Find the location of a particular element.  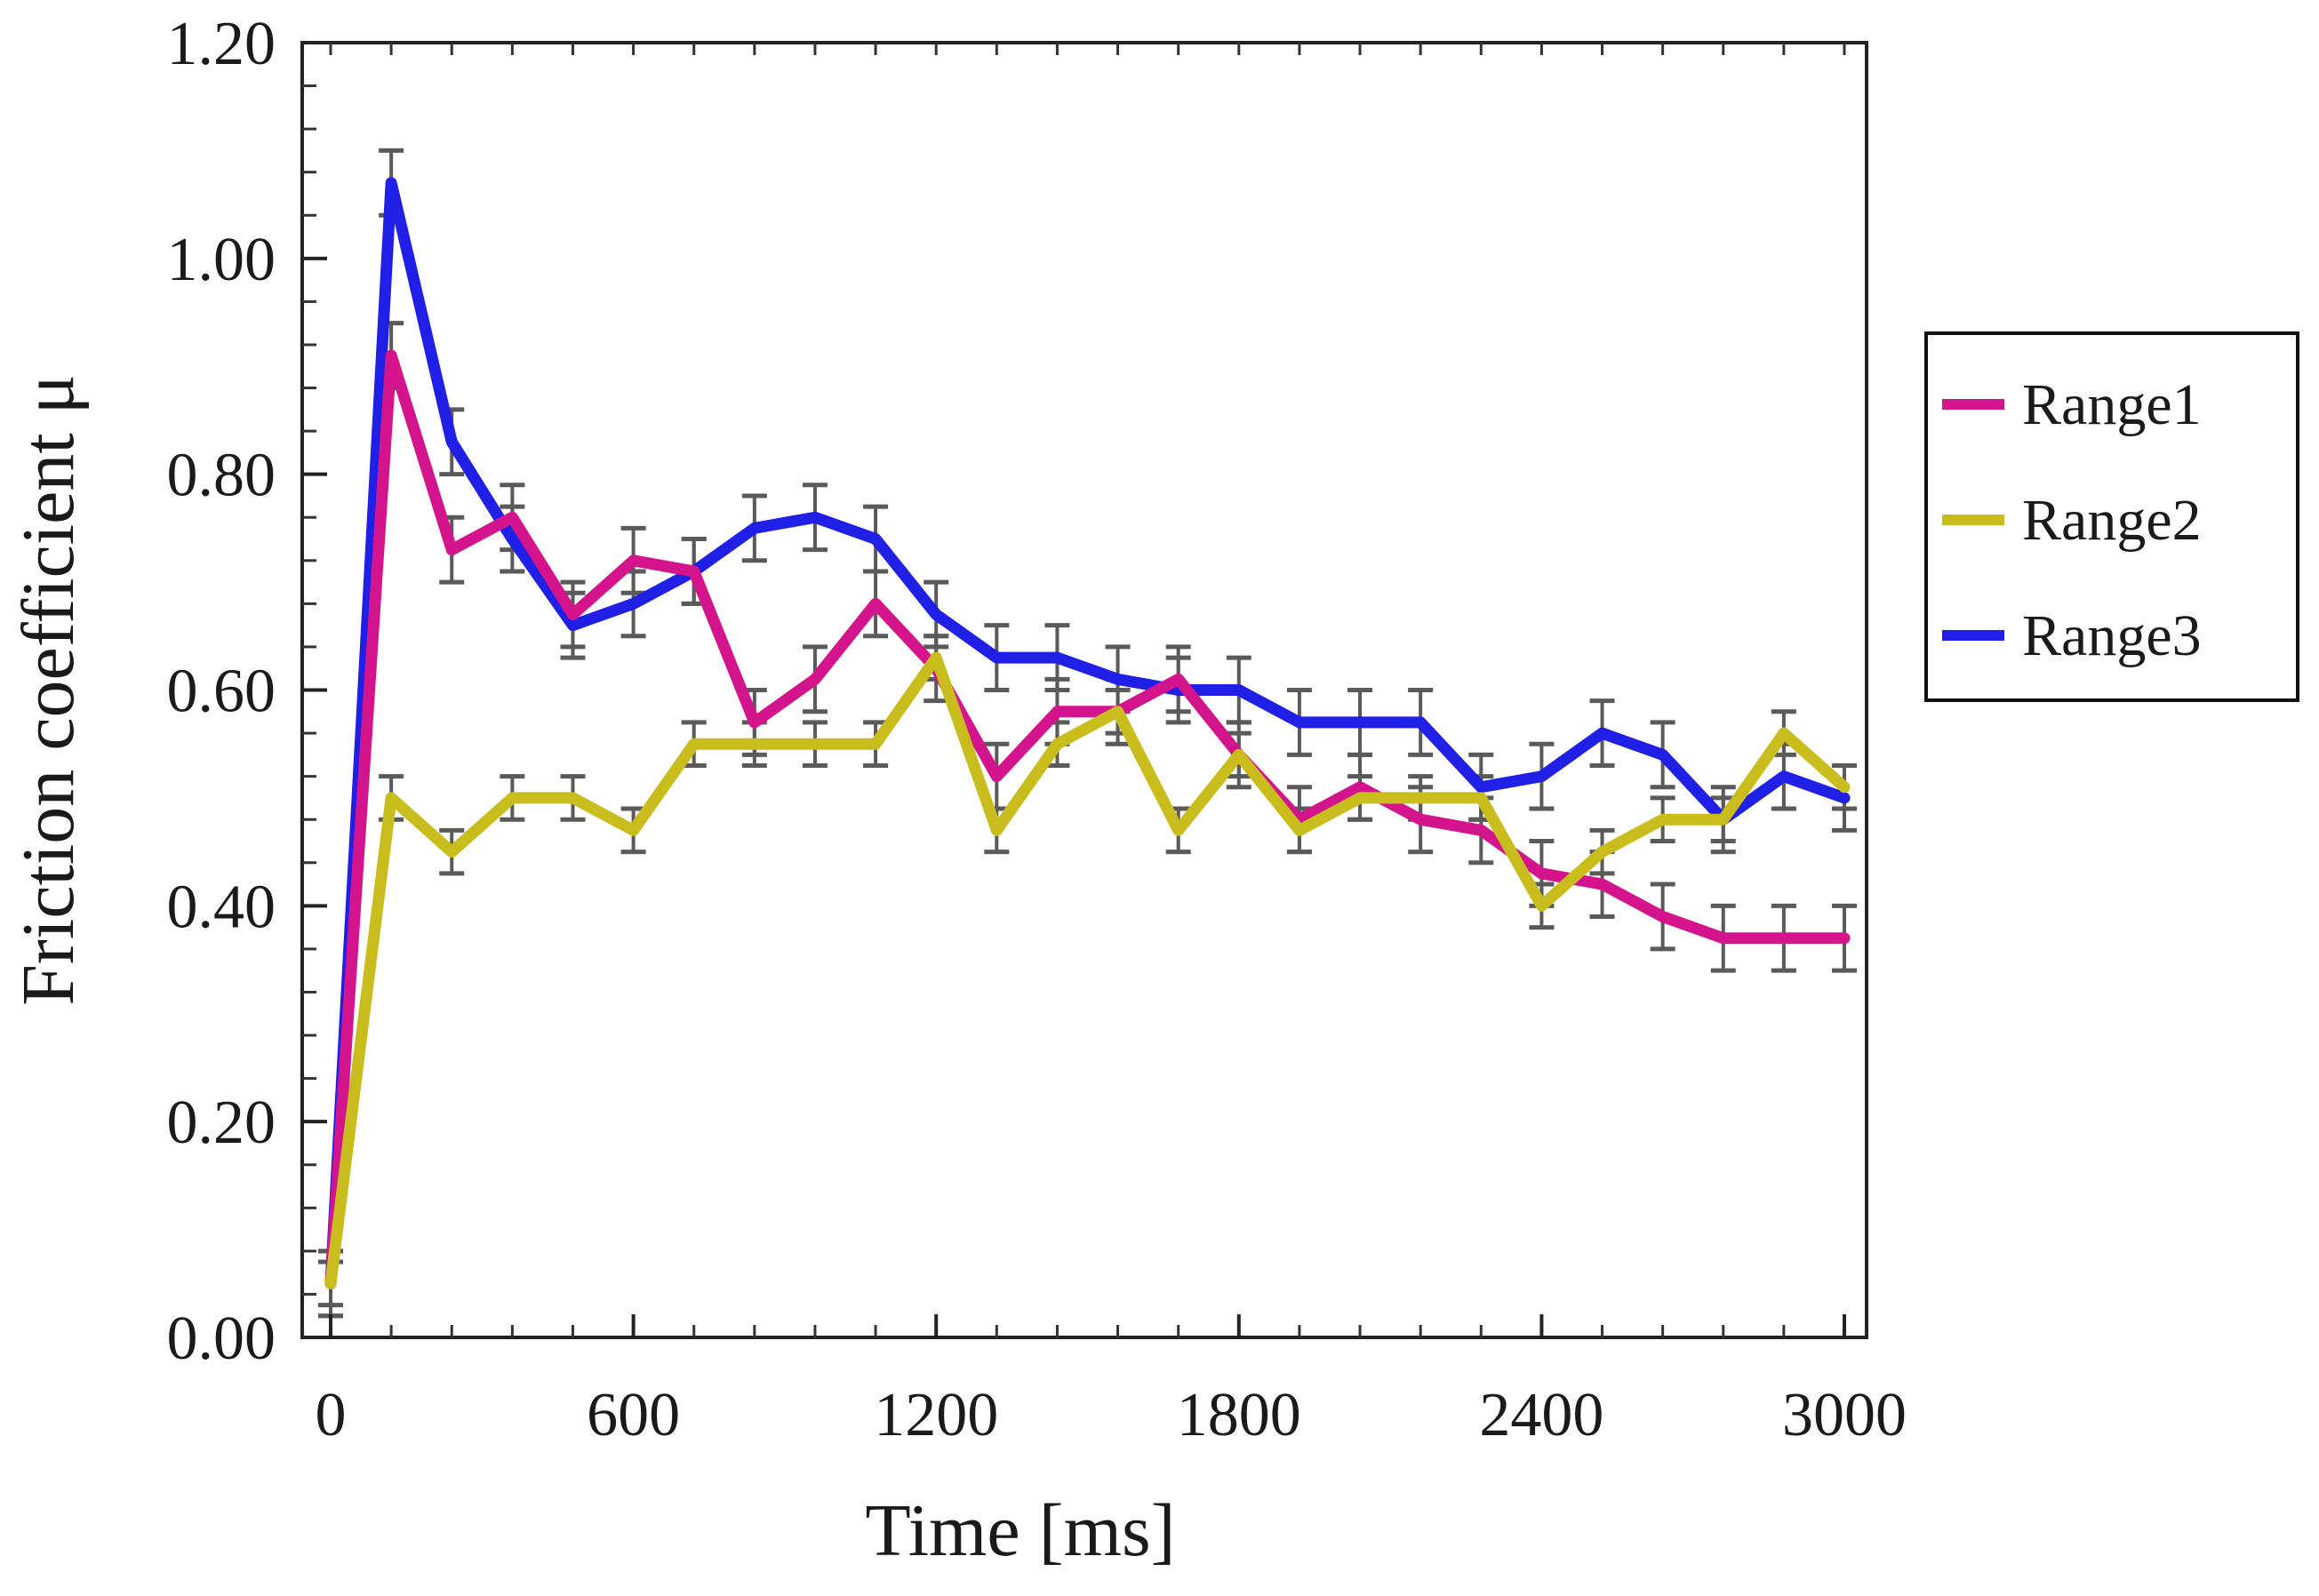

x-axis-ticks: 0 600 1200 1800 2400 3000 is located at coordinates (1111, 1381).